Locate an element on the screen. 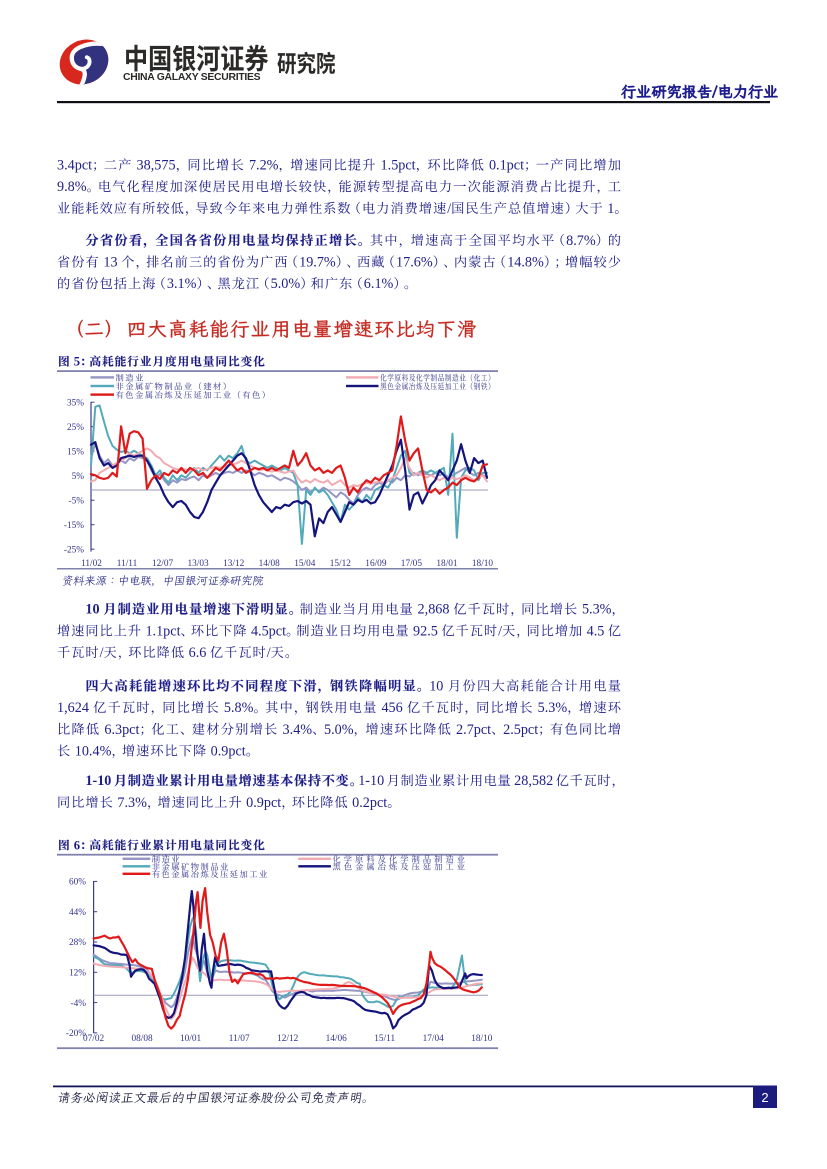  svg-text: 14.8% is located at coordinates (525, 263).